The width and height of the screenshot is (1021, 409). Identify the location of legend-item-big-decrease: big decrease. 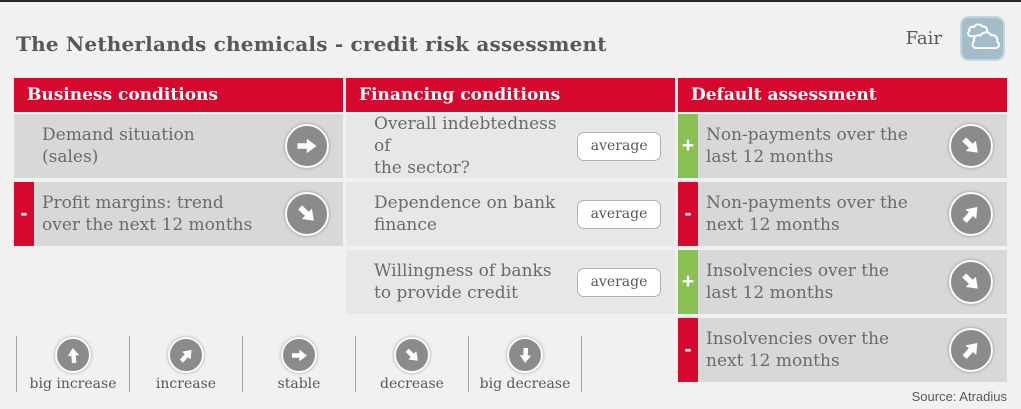
(524, 364).